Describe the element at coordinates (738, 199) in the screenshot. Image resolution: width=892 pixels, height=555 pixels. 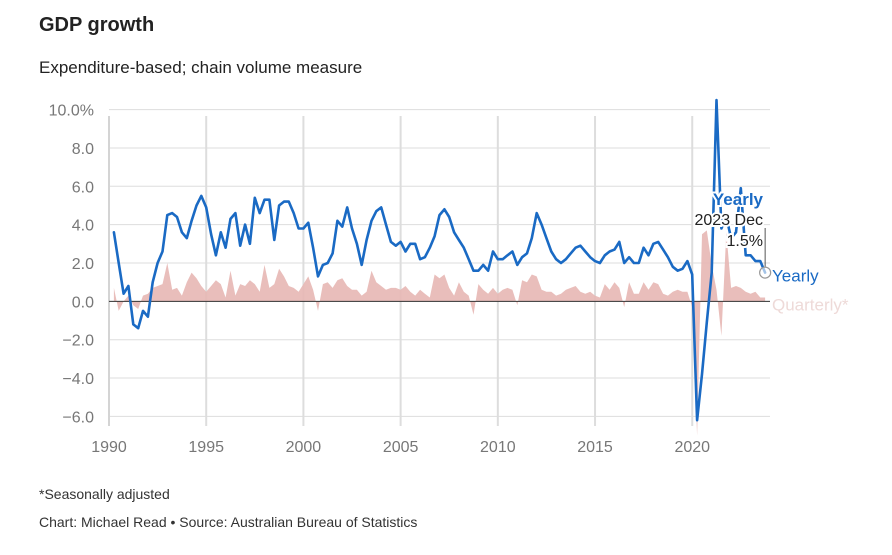
I see `tooltip-series-name: Yearly` at that location.